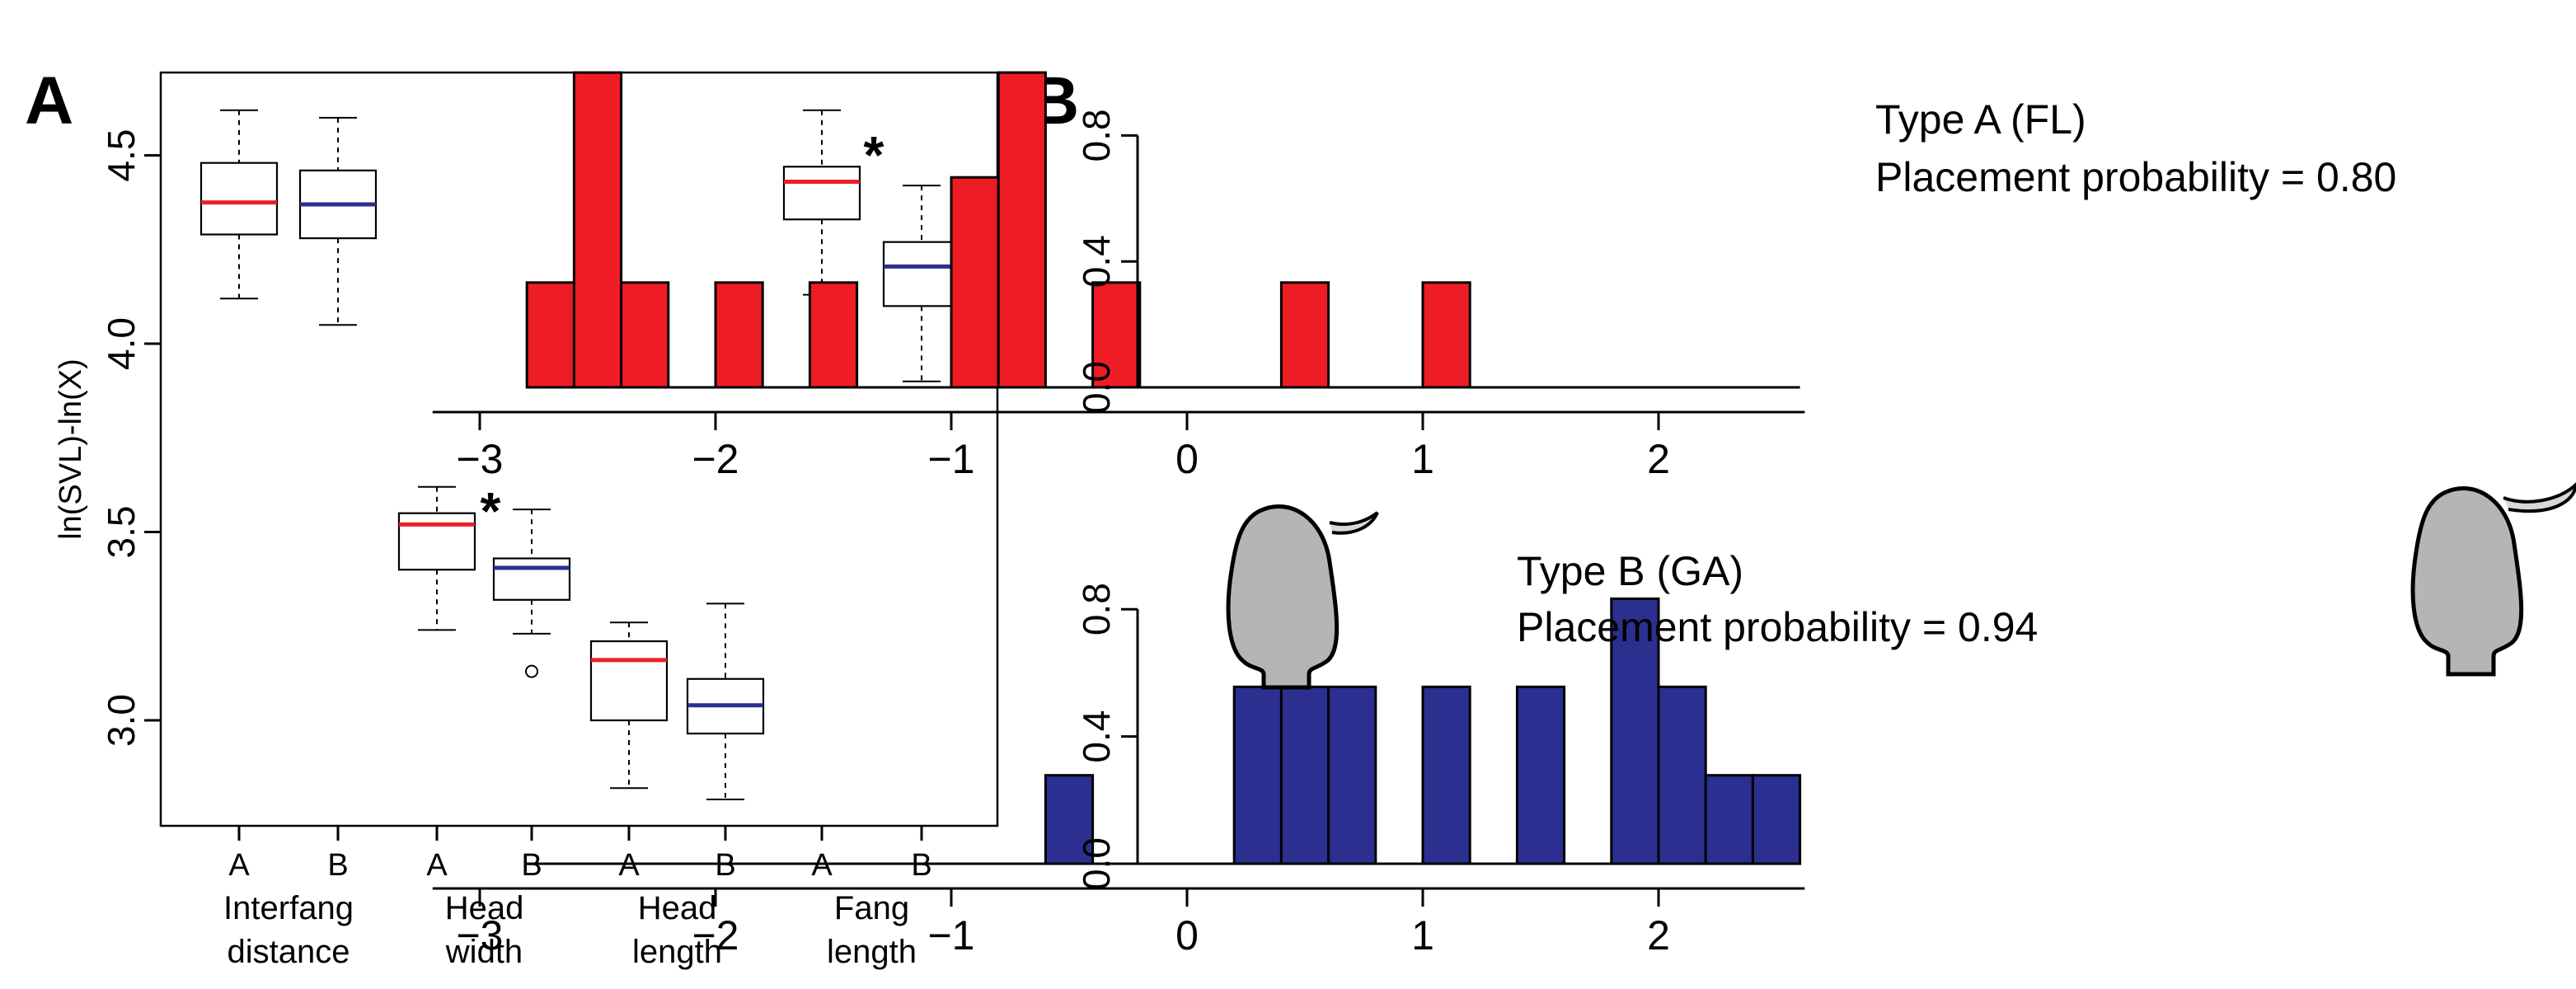 The image size is (2576, 989). What do you see at coordinates (1778, 627) in the screenshot?
I see `histogram-type-b-subtitle: Placement probability = 0.94` at bounding box center [1778, 627].